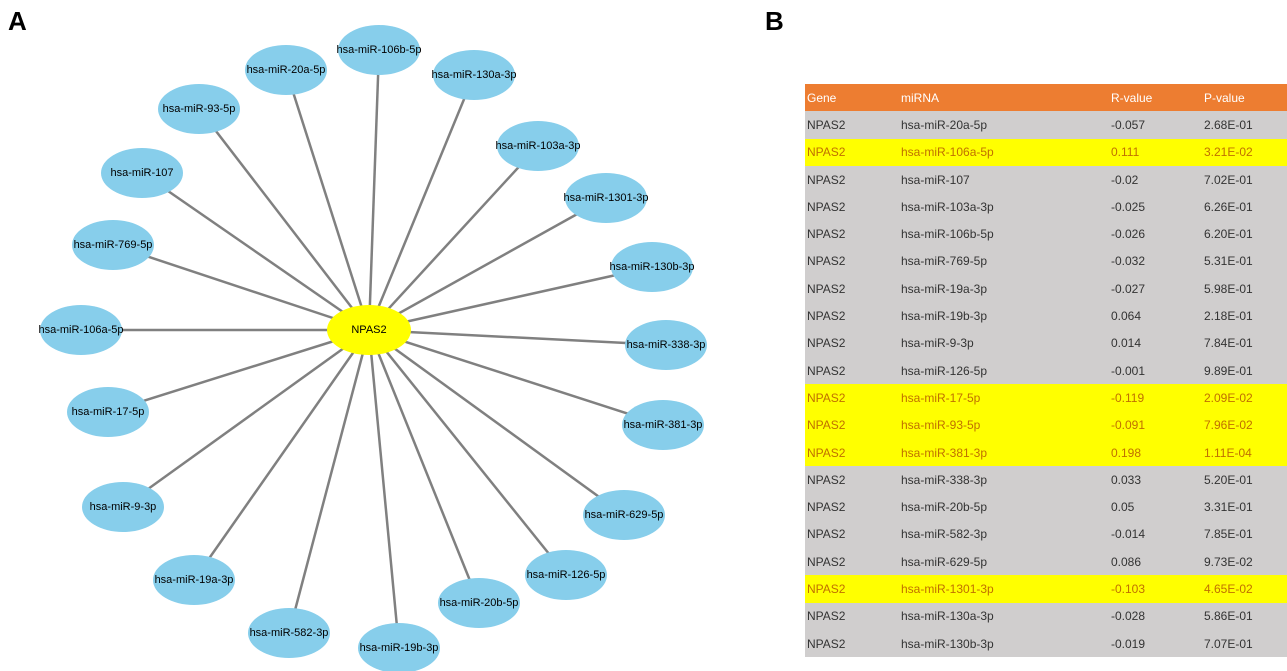 The height and width of the screenshot is (671, 1287). Describe the element at coordinates (1004, 643) in the screenshot. I see `table-cell: hsa-miR-130b-3p` at that location.